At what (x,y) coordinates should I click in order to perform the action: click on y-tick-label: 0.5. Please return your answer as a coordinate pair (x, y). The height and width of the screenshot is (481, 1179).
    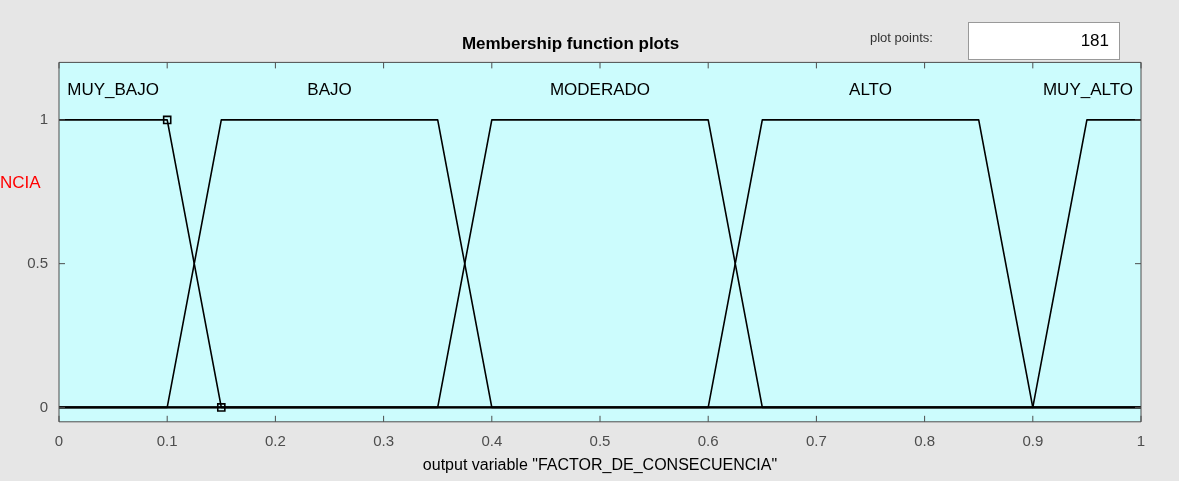
    Looking at the image, I should click on (37, 262).